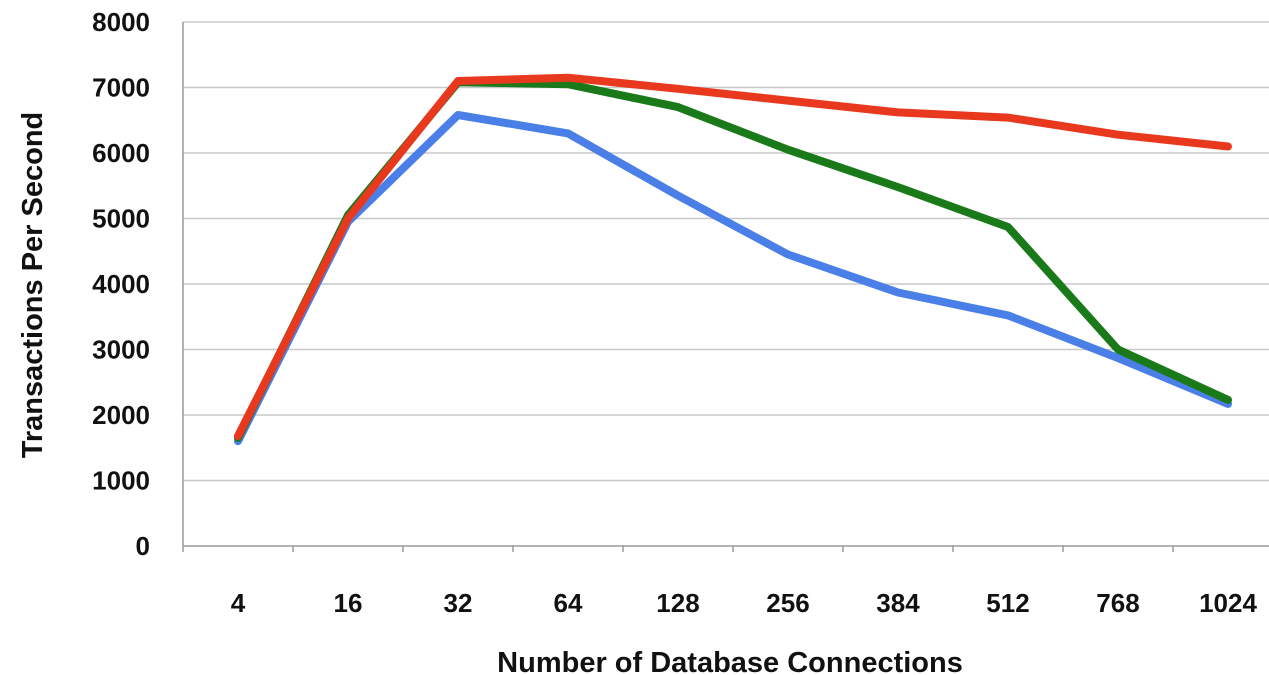  What do you see at coordinates (121, 350) in the screenshot?
I see `y-tick-label: 3000` at bounding box center [121, 350].